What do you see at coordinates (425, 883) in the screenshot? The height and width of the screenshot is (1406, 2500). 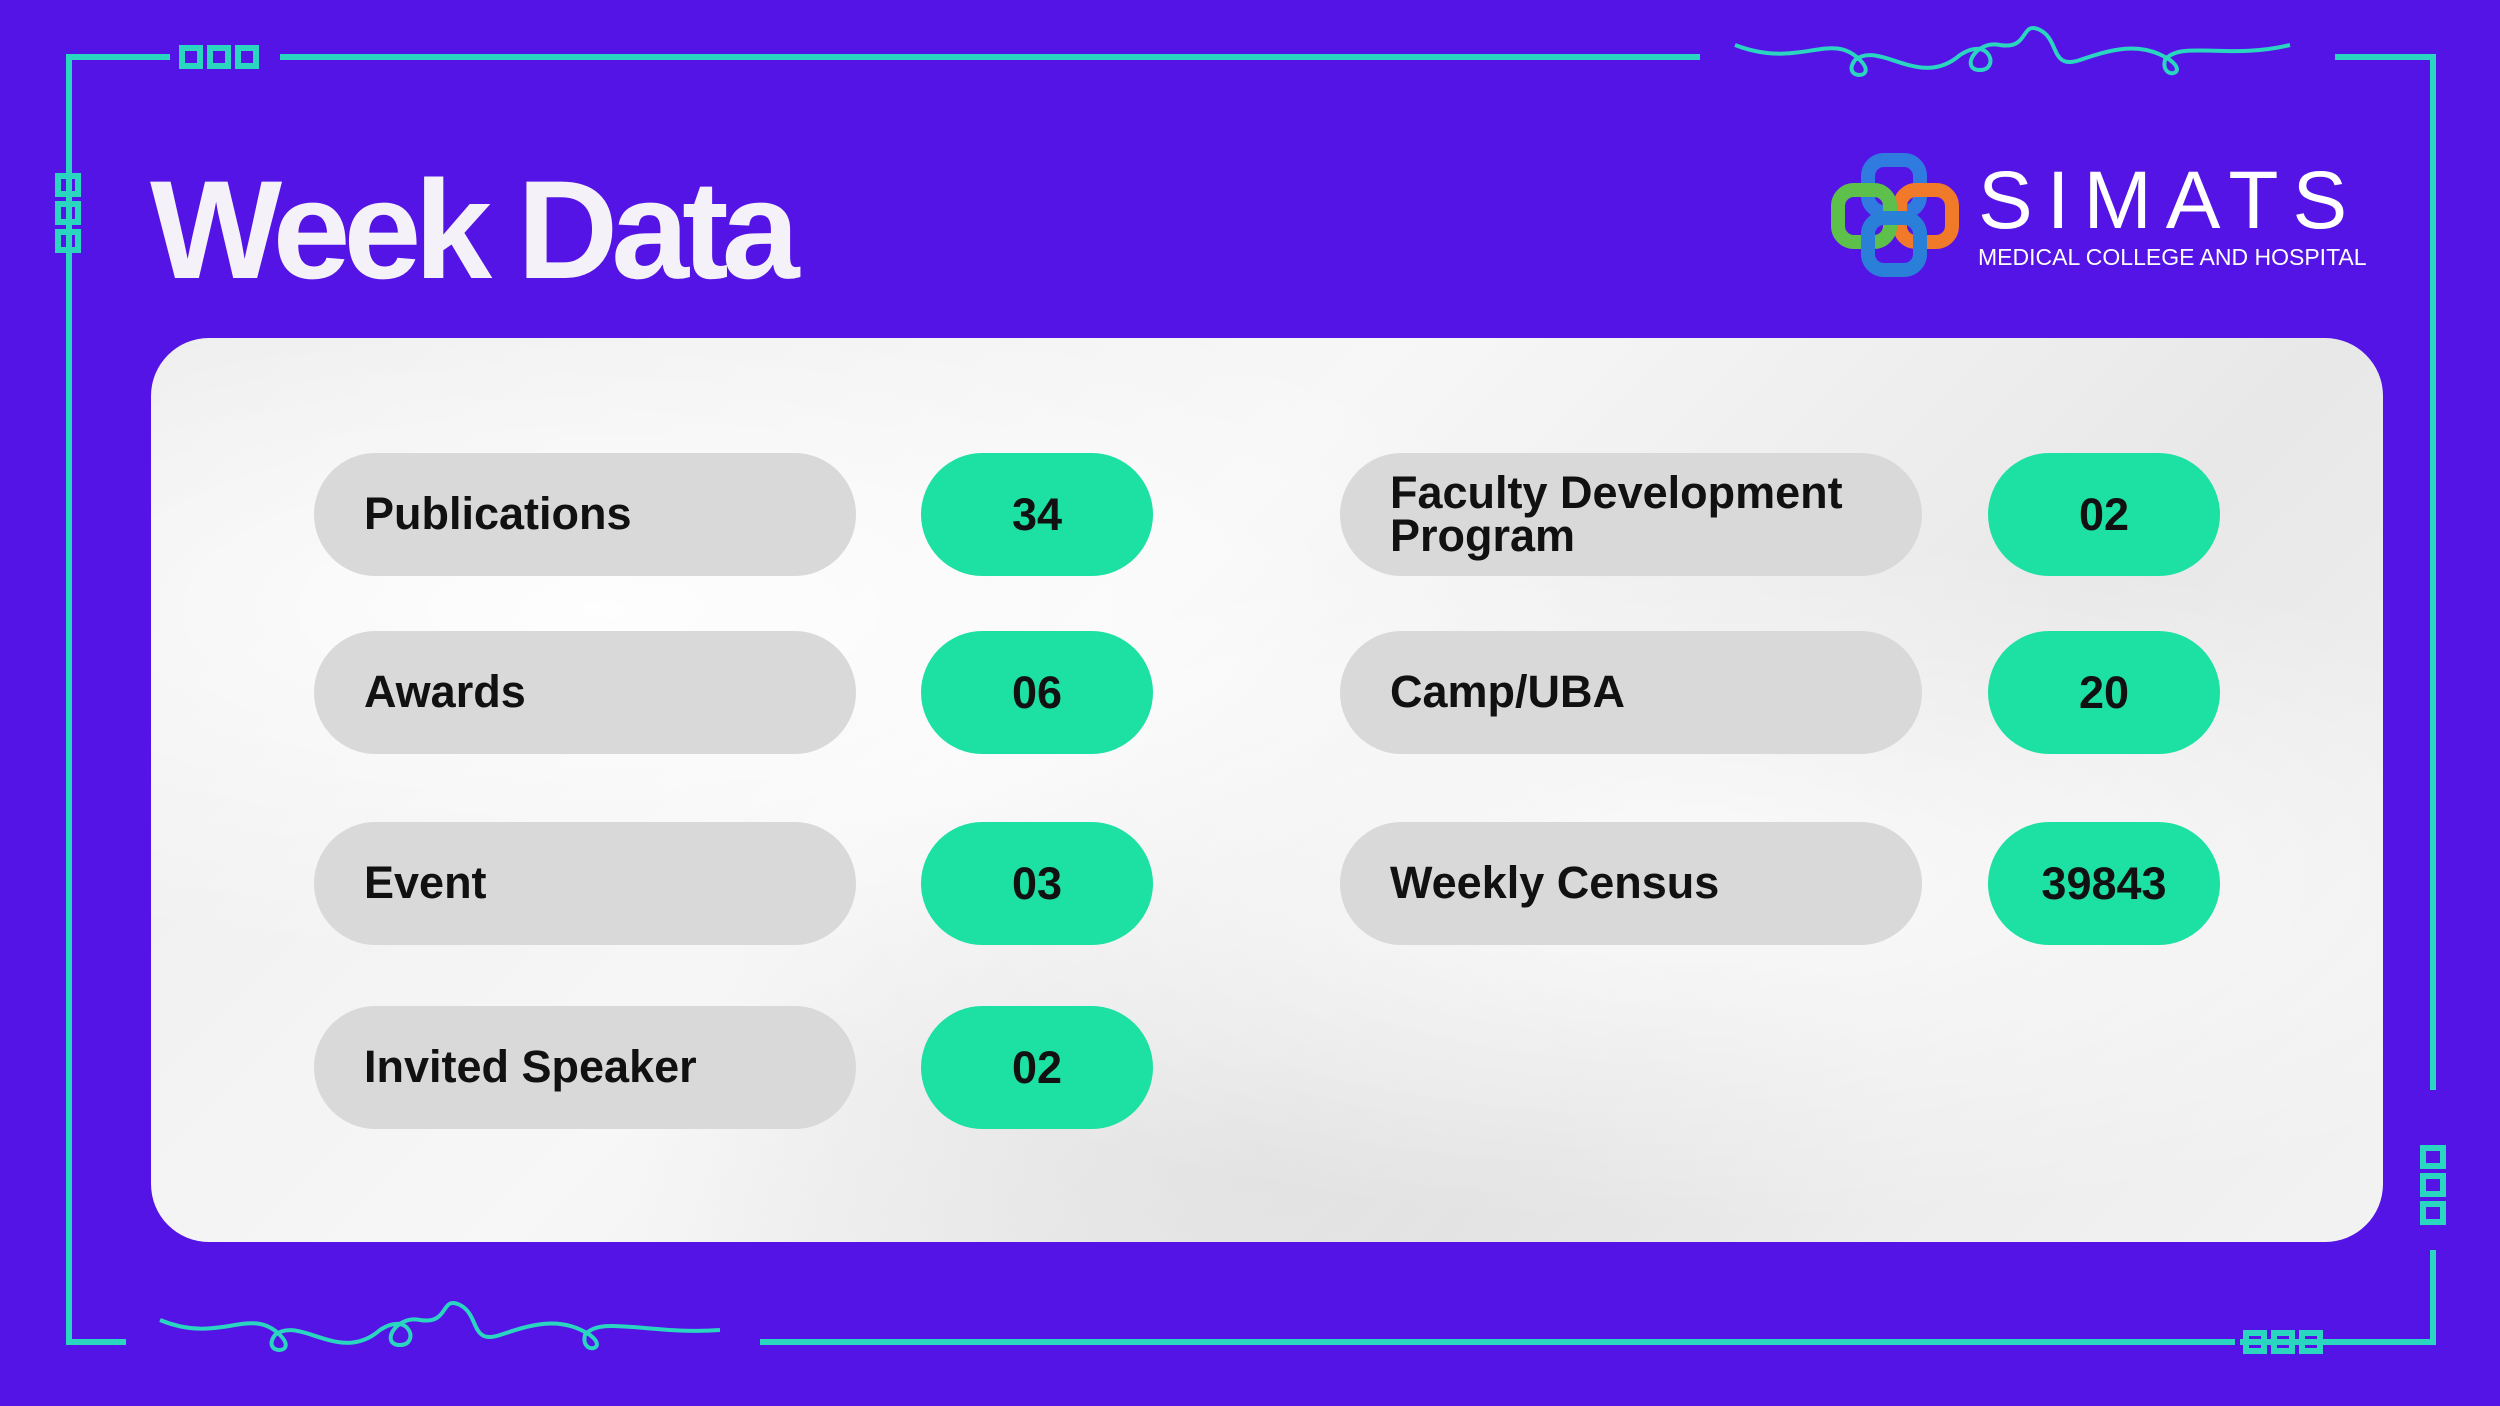 I see `label-text: Event` at bounding box center [425, 883].